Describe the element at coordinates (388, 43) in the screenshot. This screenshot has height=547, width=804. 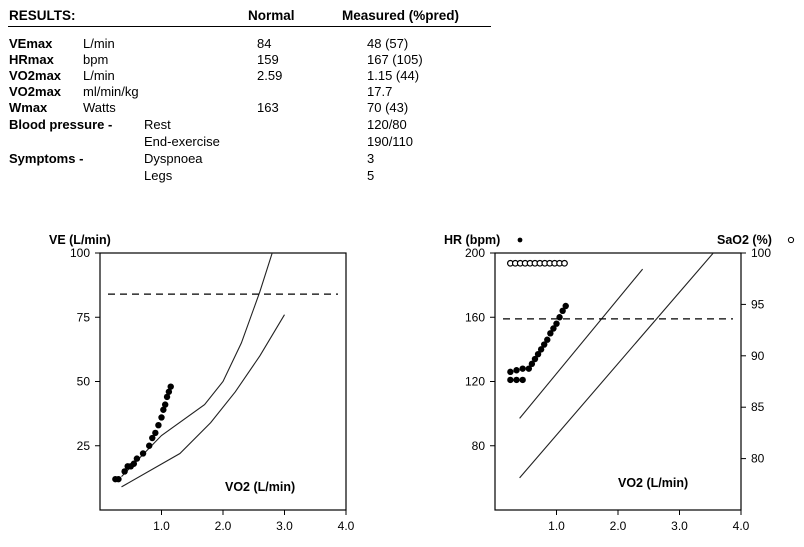
I see `row-measured: 48 (57)` at that location.